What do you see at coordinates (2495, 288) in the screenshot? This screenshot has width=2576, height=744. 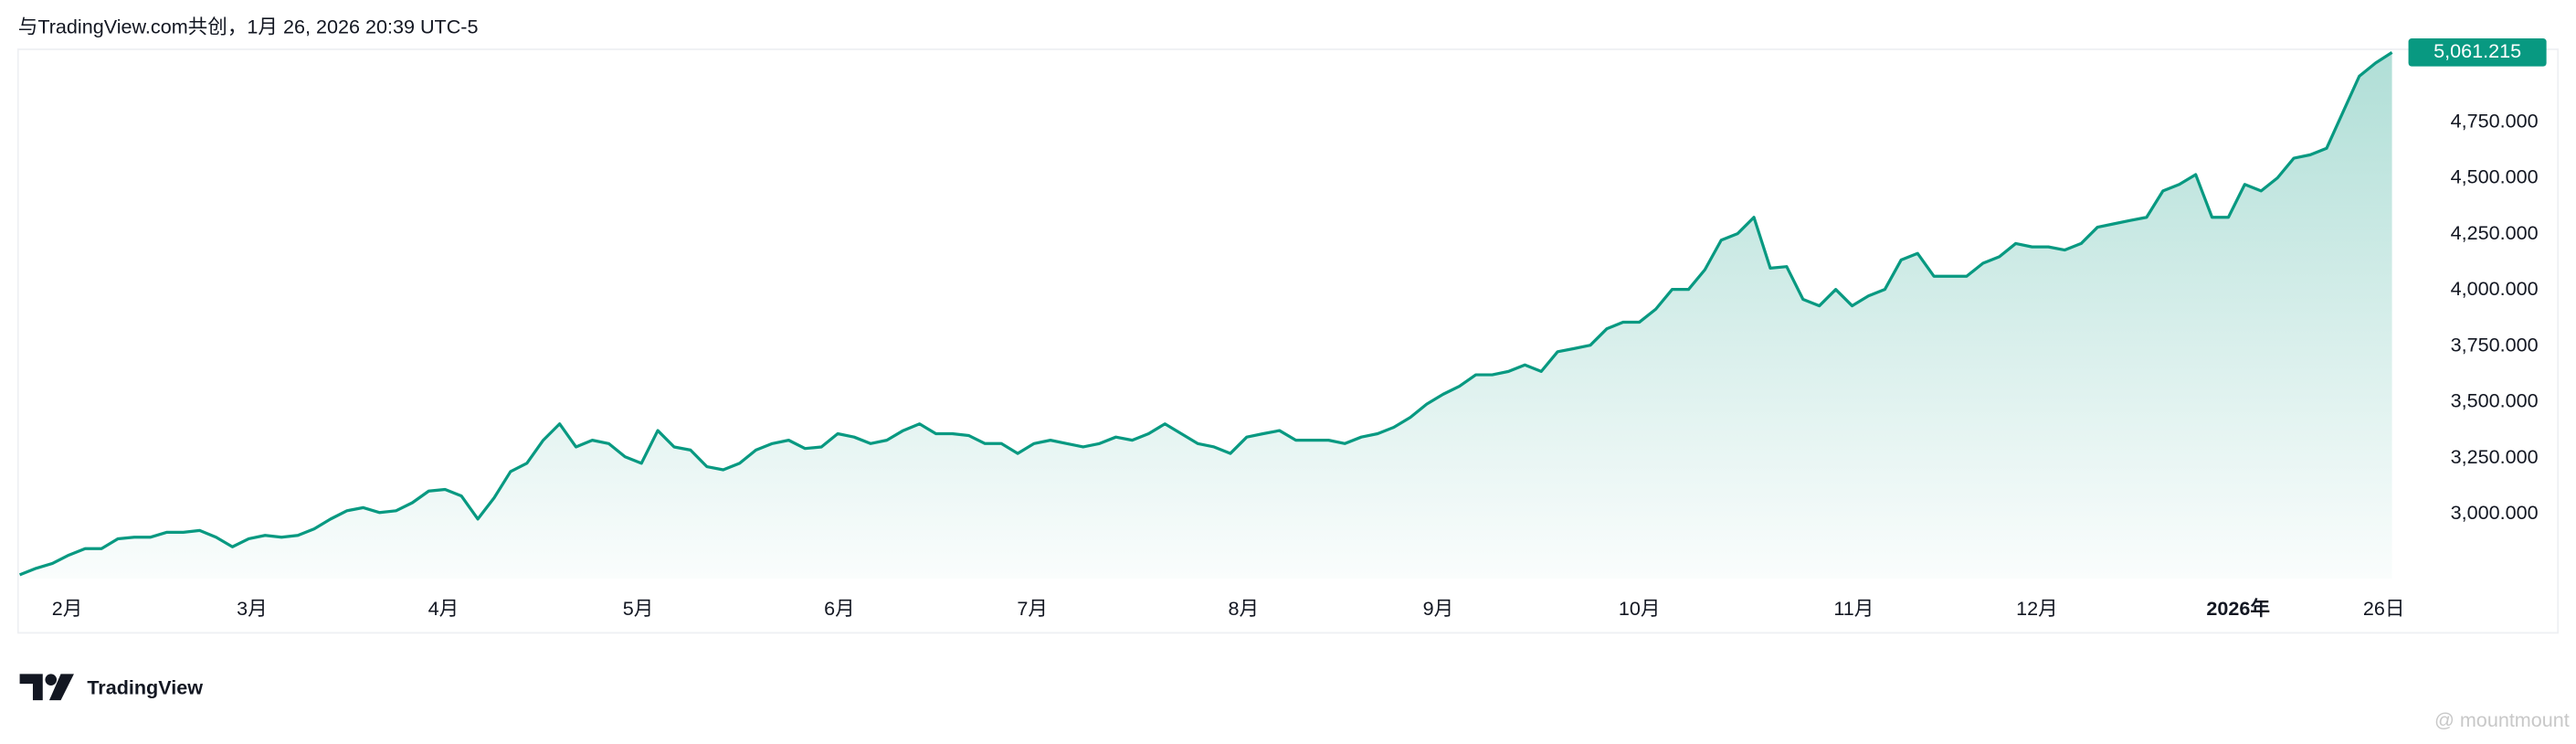 I see `y-tick-label: 4,000.000` at bounding box center [2495, 288].